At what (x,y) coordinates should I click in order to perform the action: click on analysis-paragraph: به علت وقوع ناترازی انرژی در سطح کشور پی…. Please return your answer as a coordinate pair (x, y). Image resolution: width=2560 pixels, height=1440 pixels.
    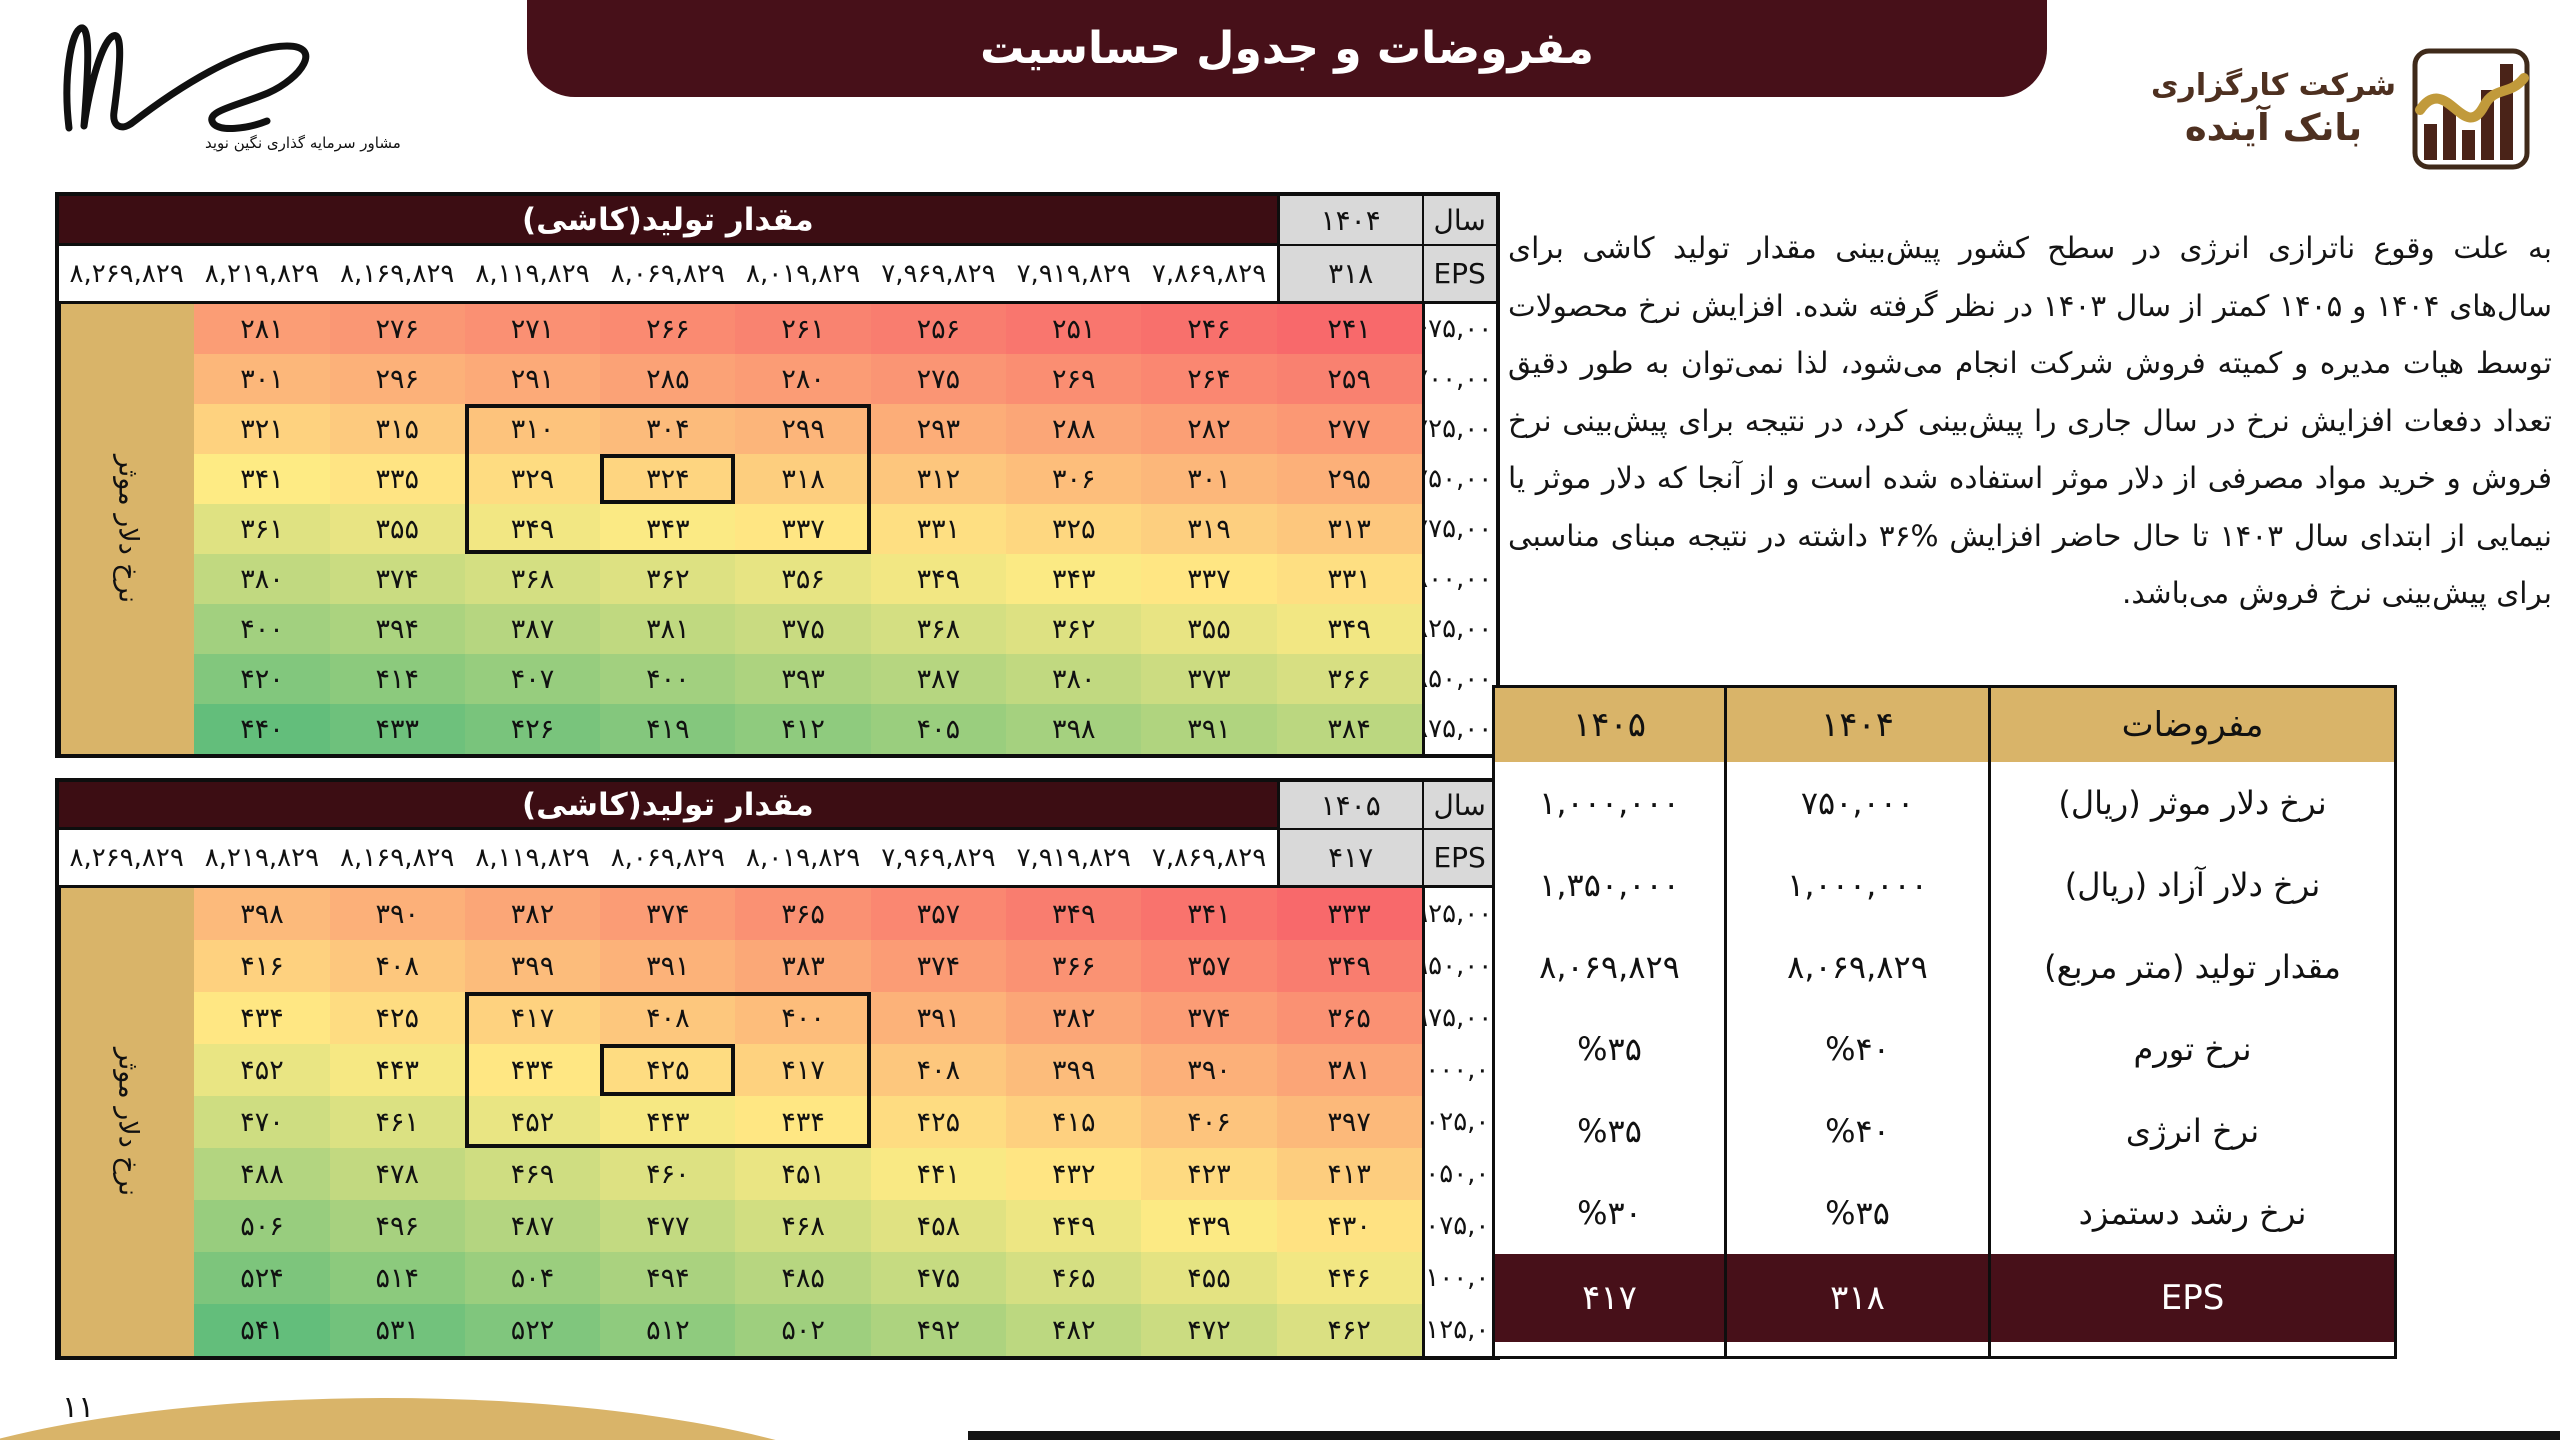
    Looking at the image, I should click on (2030, 421).